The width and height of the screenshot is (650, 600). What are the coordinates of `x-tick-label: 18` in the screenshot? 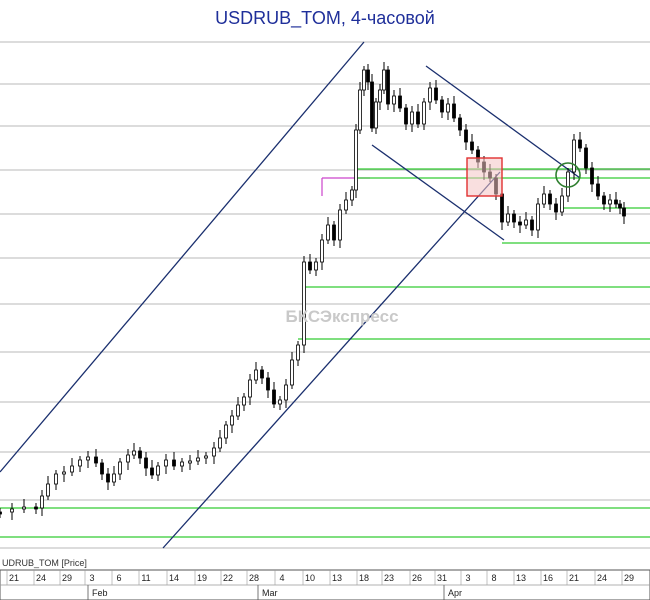 It's located at (364, 578).